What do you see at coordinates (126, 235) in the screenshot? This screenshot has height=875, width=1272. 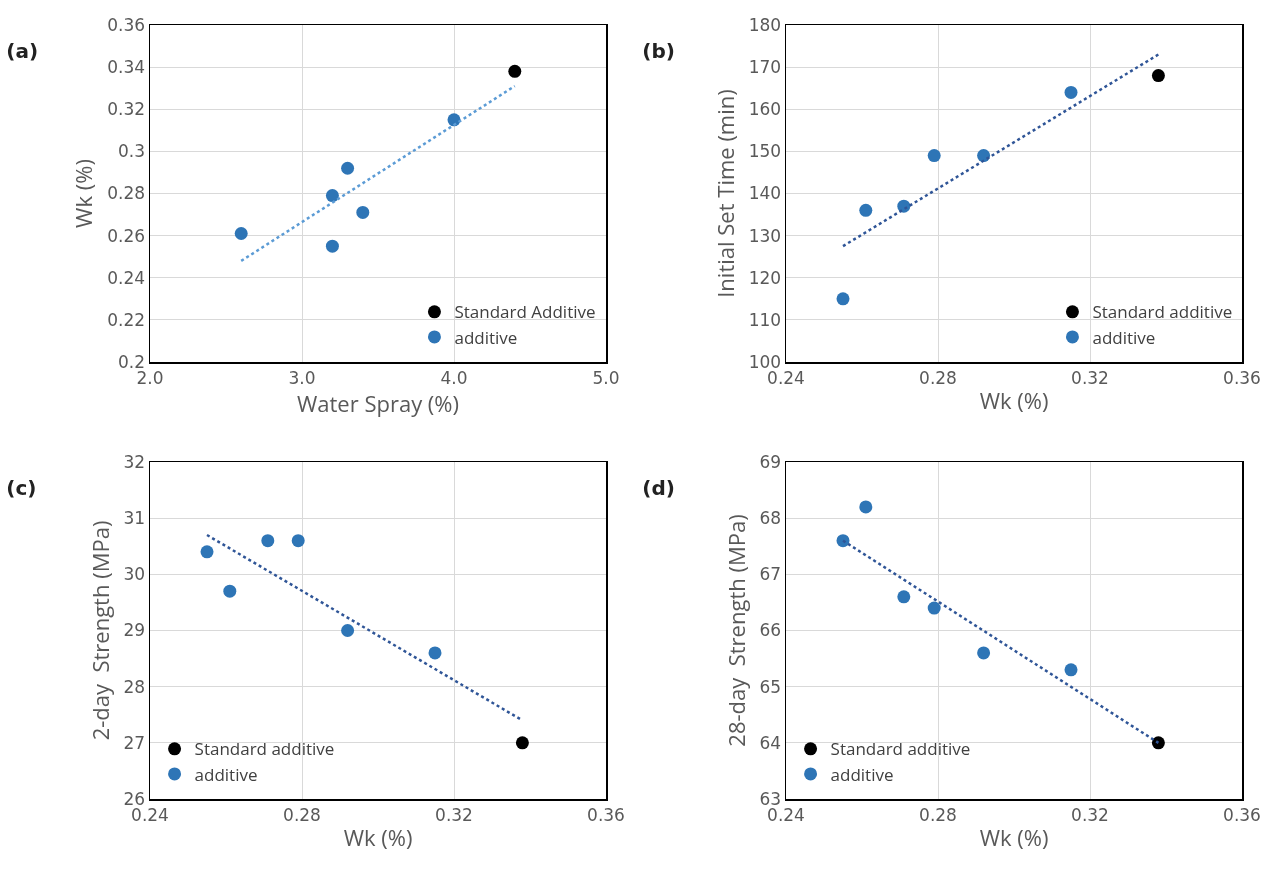 I see `y-tick-label: 0.26` at bounding box center [126, 235].